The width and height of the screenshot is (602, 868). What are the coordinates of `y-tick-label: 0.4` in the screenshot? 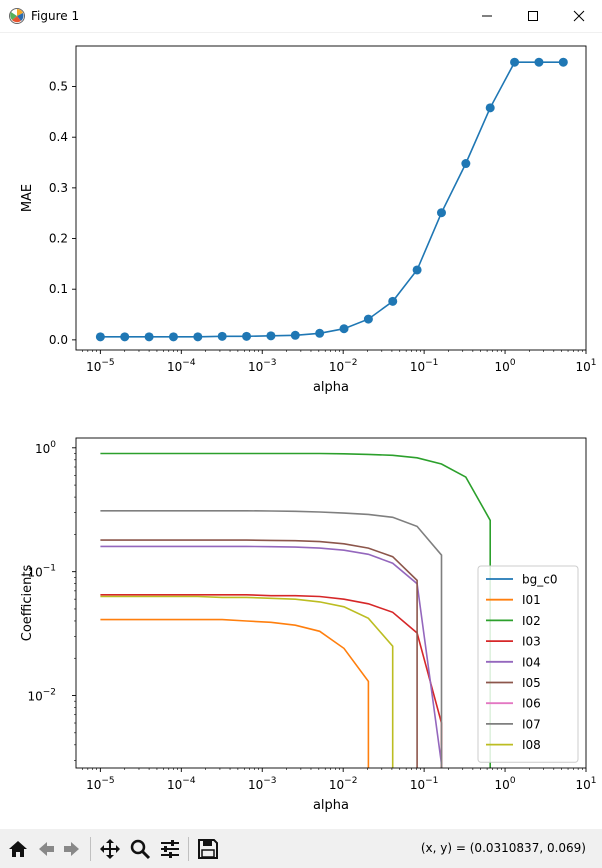 It's located at (58, 137).